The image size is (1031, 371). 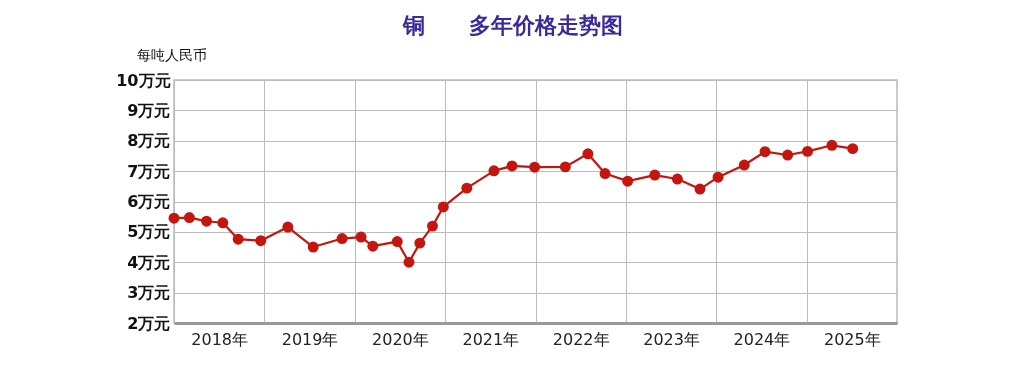 I want to click on y-tick-label: 7万元, so click(x=149, y=171).